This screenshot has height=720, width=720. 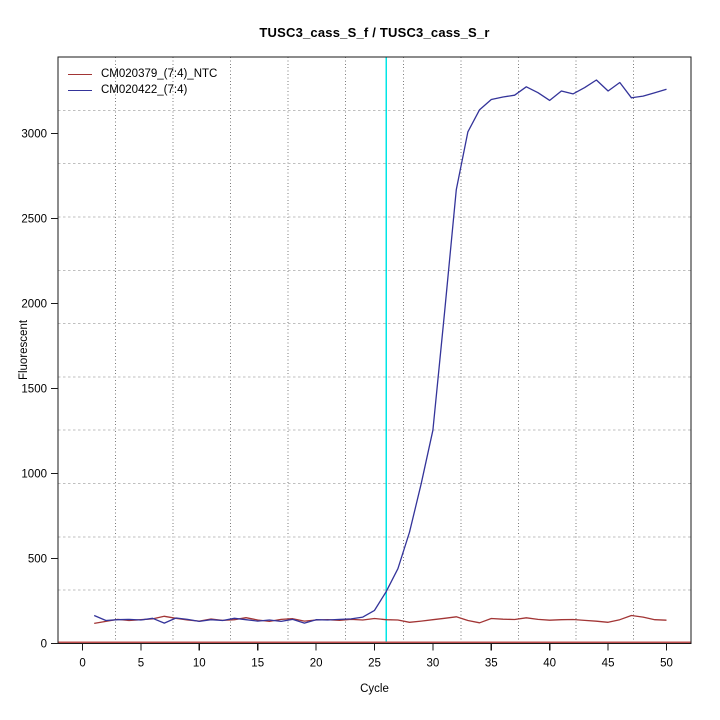 What do you see at coordinates (257, 664) in the screenshot?
I see `x-tick-label: 15` at bounding box center [257, 664].